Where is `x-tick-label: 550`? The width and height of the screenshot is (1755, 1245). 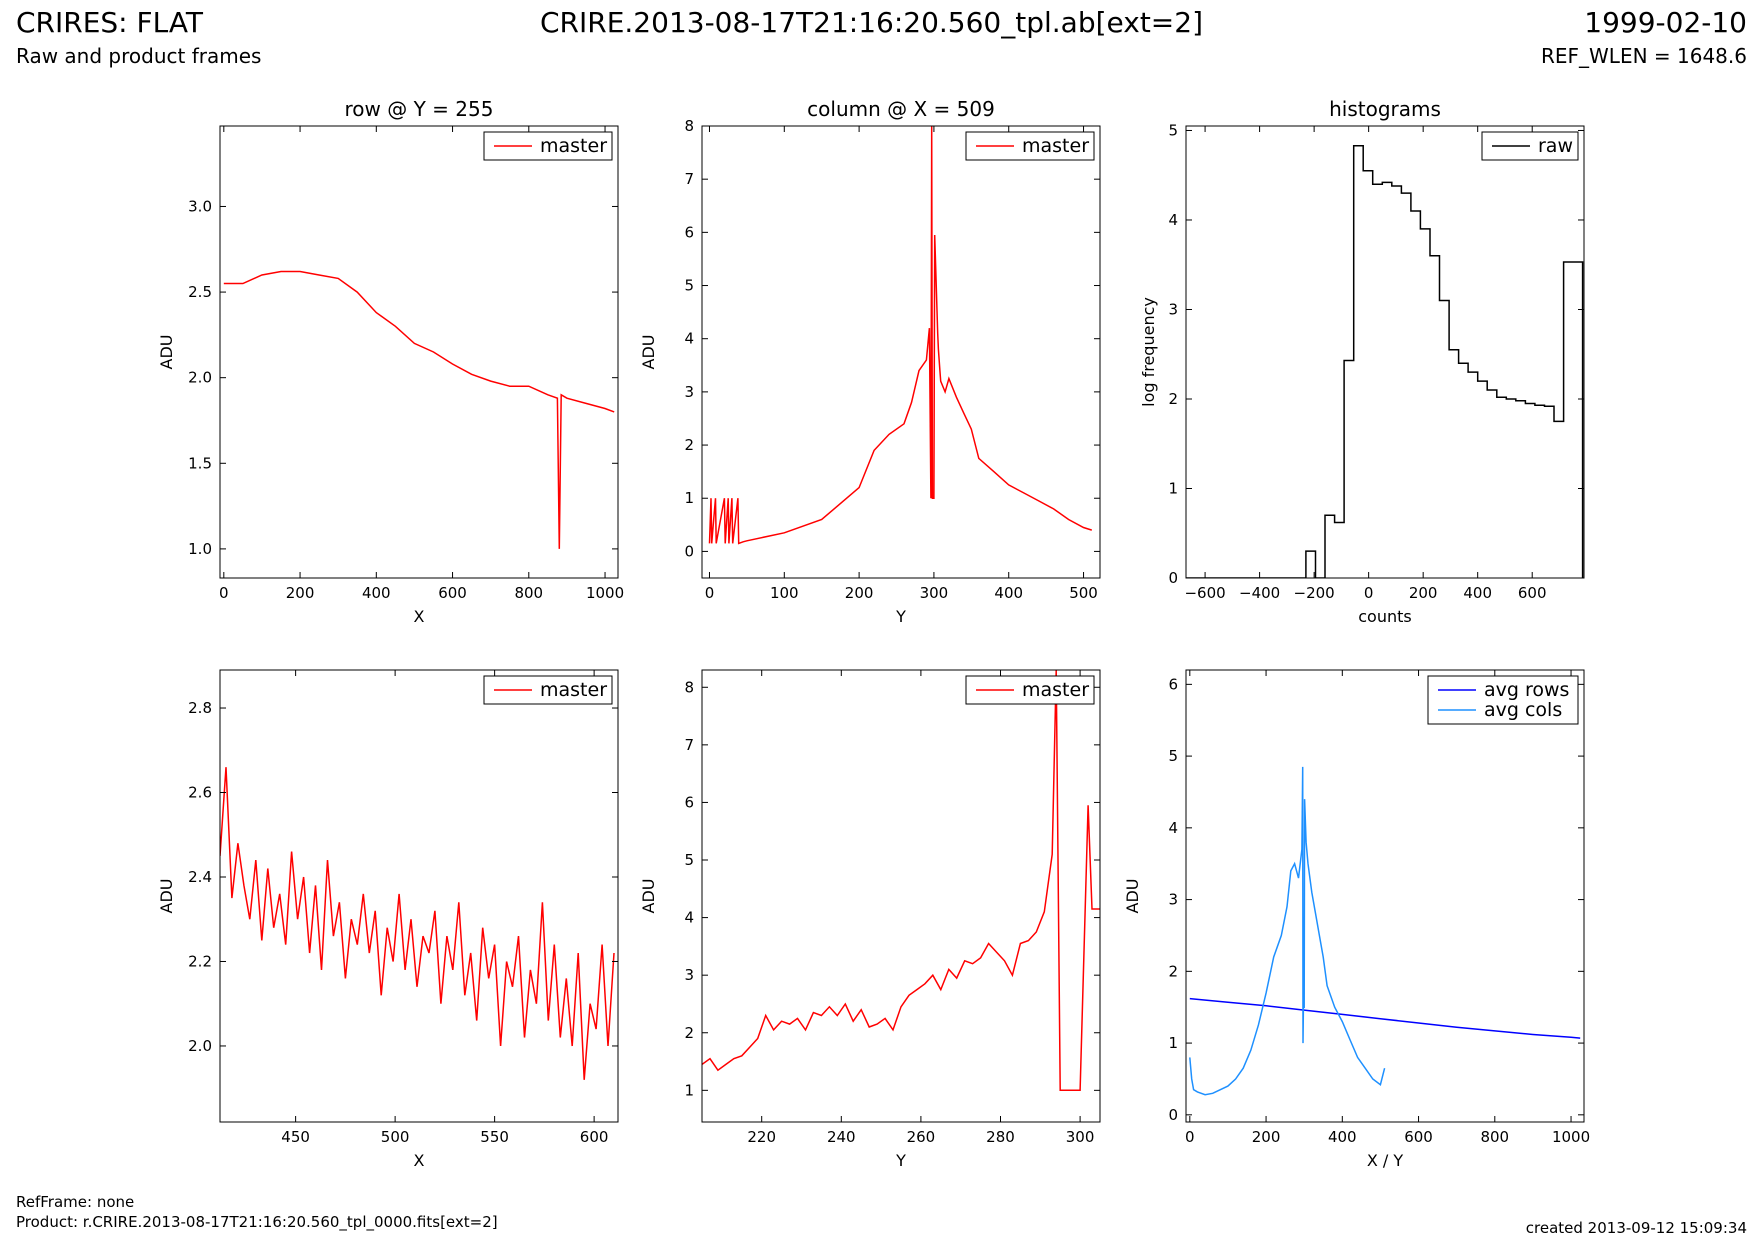 x-tick-label: 550 is located at coordinates (494, 1137).